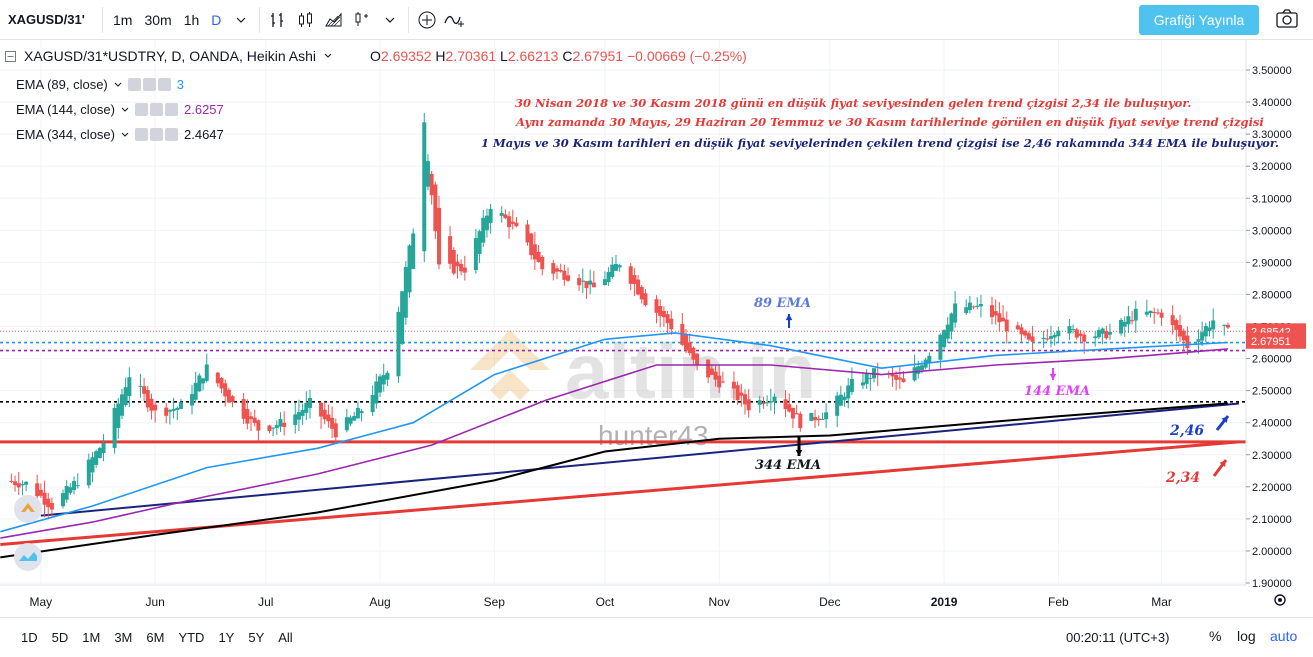  What do you see at coordinates (285, 637) in the screenshot?
I see `range-all: All` at bounding box center [285, 637].